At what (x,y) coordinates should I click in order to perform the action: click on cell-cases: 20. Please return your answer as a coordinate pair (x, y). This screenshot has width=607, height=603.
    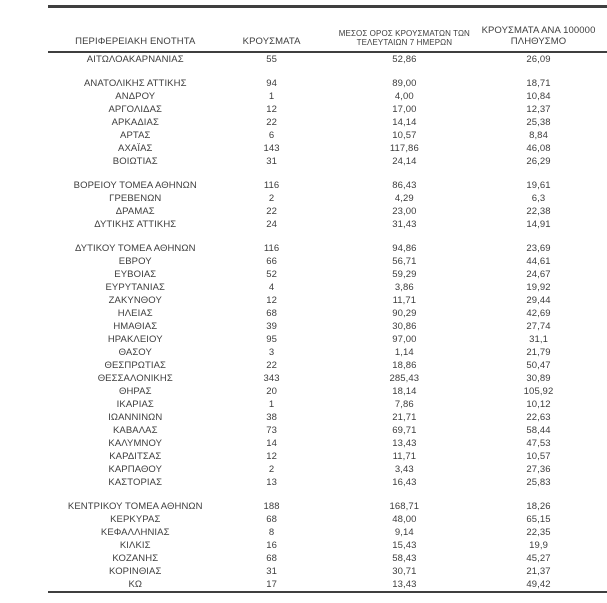
    Looking at the image, I should click on (271, 391).